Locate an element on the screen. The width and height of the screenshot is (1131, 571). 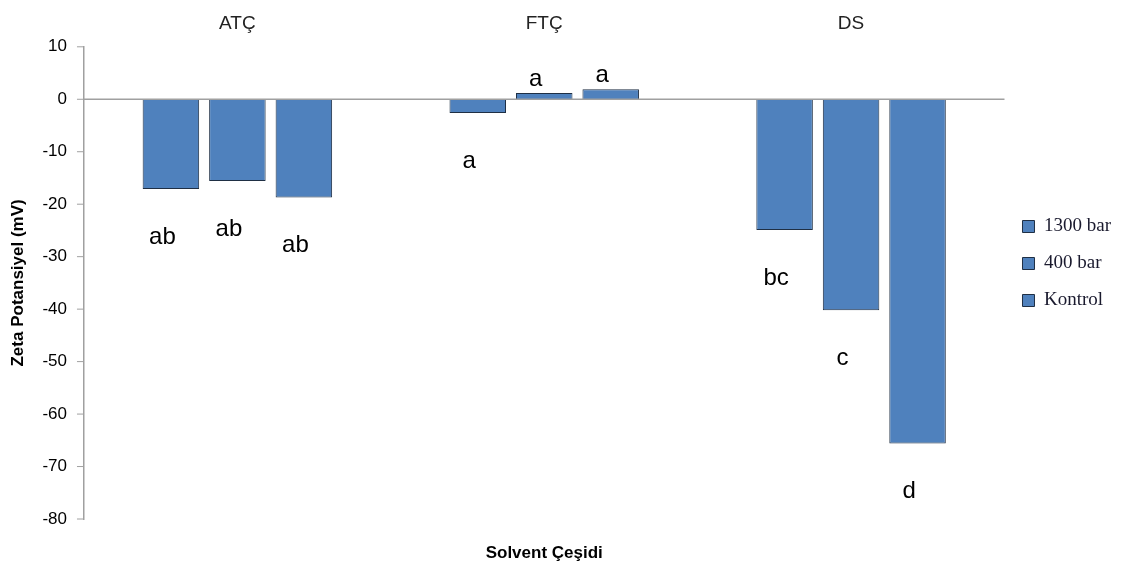
x-tick-label: DS is located at coordinates (851, 22).